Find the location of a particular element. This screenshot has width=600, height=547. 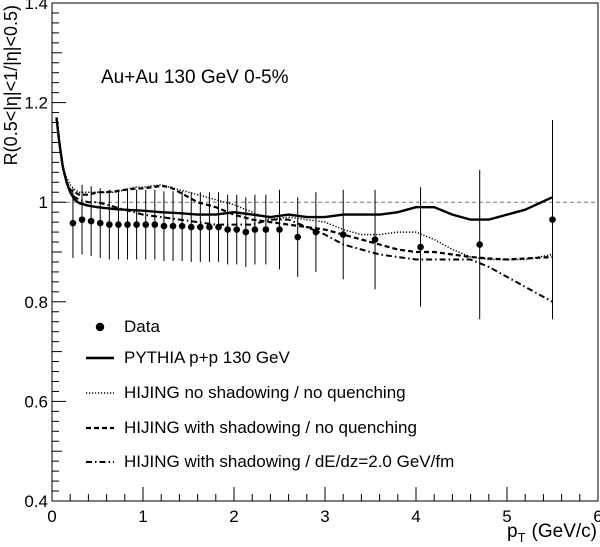

legend-marker-data is located at coordinates (100, 327).